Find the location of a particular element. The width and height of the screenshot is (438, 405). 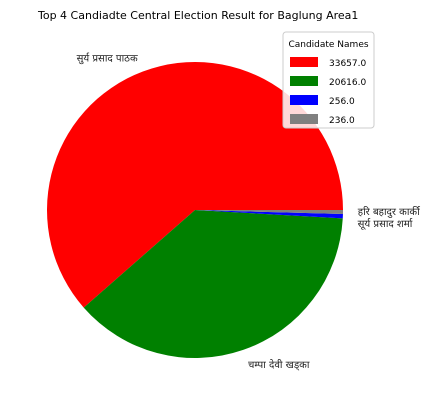

slice-label-2: चम्पा देवी खड्का is located at coordinates (279, 365).